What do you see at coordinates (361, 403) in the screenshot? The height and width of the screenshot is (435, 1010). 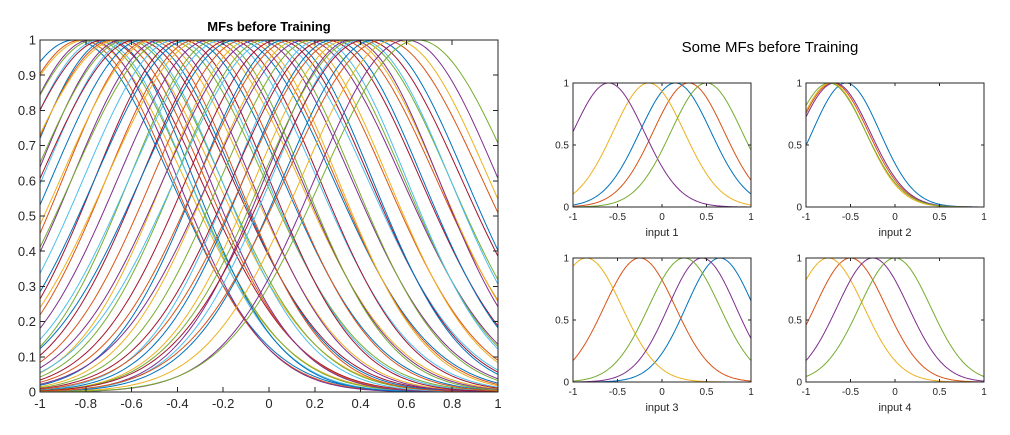 I see `x-tick-label: 0.4` at bounding box center [361, 403].